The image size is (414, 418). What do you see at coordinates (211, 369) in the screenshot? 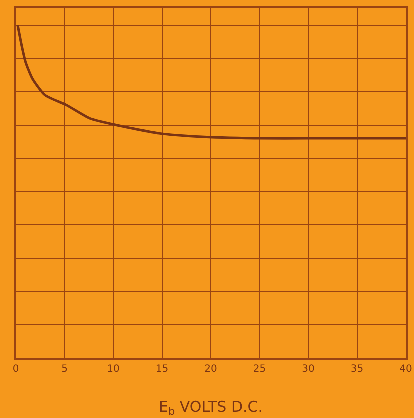
I see `x-tick-label: 20` at bounding box center [211, 369].